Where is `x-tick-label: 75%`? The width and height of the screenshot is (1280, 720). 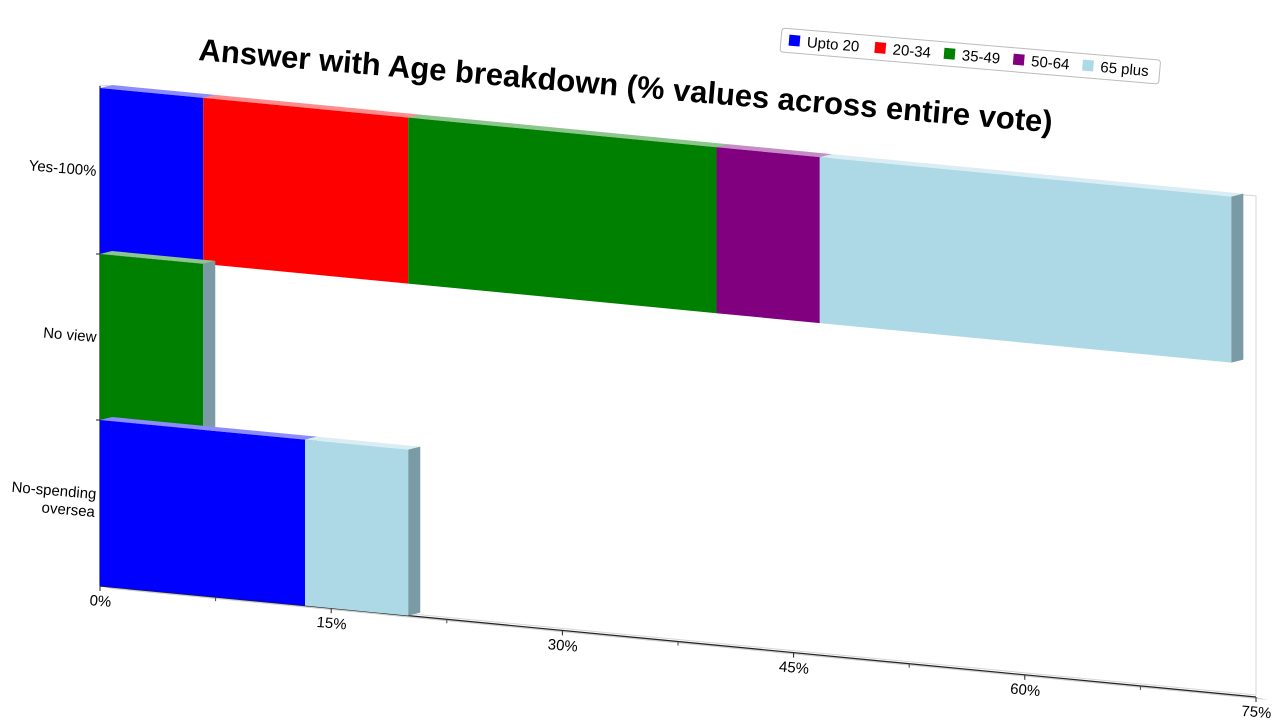 x-tick-label: 75% is located at coordinates (1256, 711).